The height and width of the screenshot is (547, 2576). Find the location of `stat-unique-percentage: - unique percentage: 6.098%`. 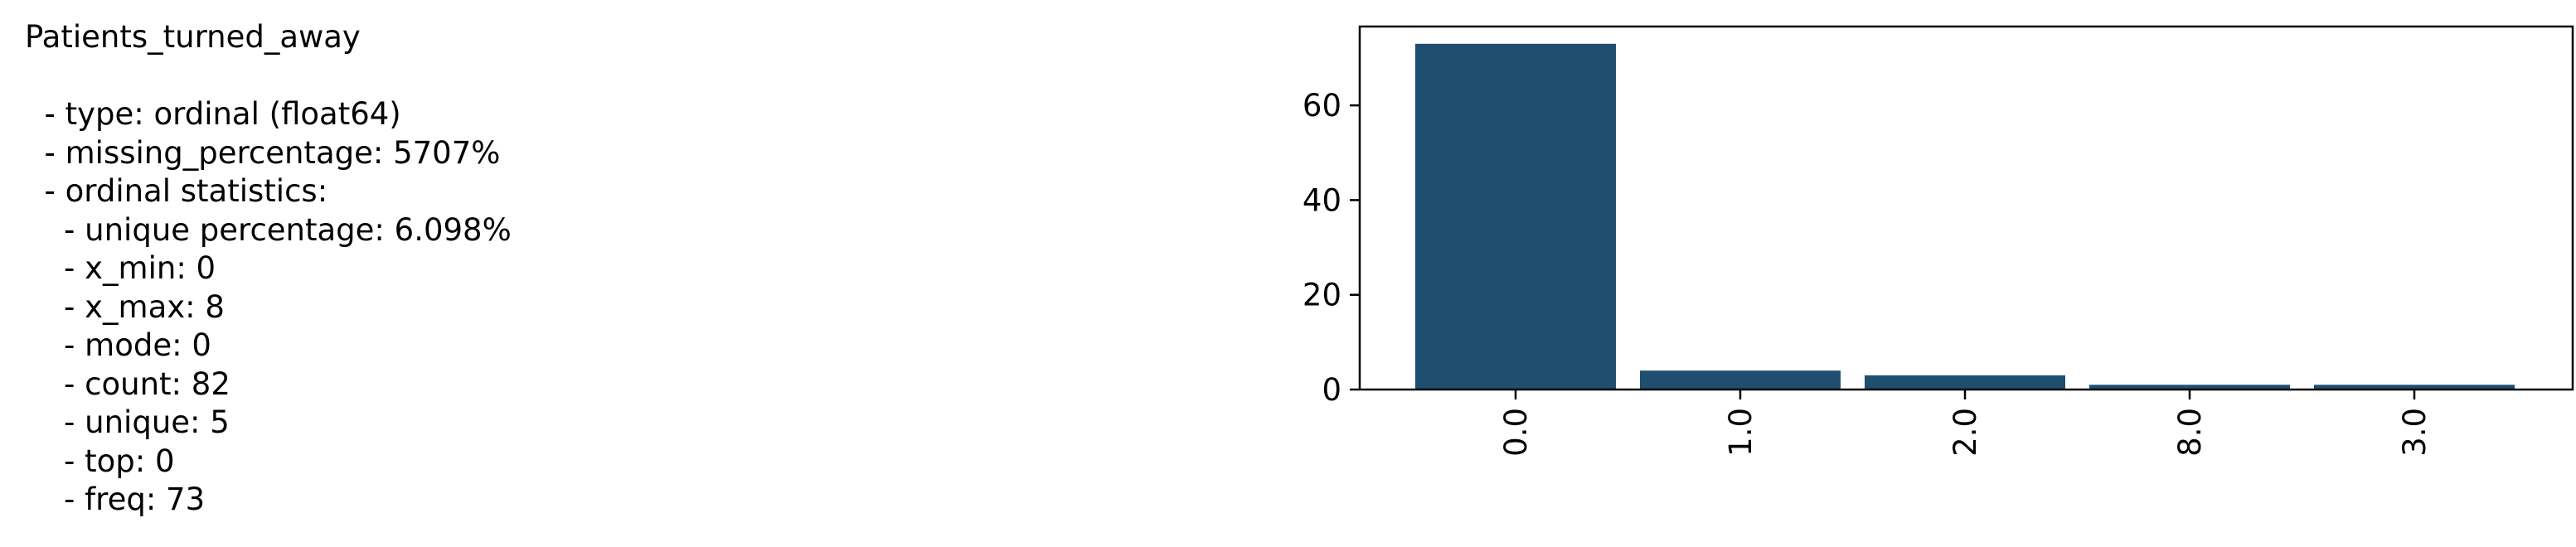

stat-unique-percentage: - unique percentage: 6.098% is located at coordinates (268, 229).